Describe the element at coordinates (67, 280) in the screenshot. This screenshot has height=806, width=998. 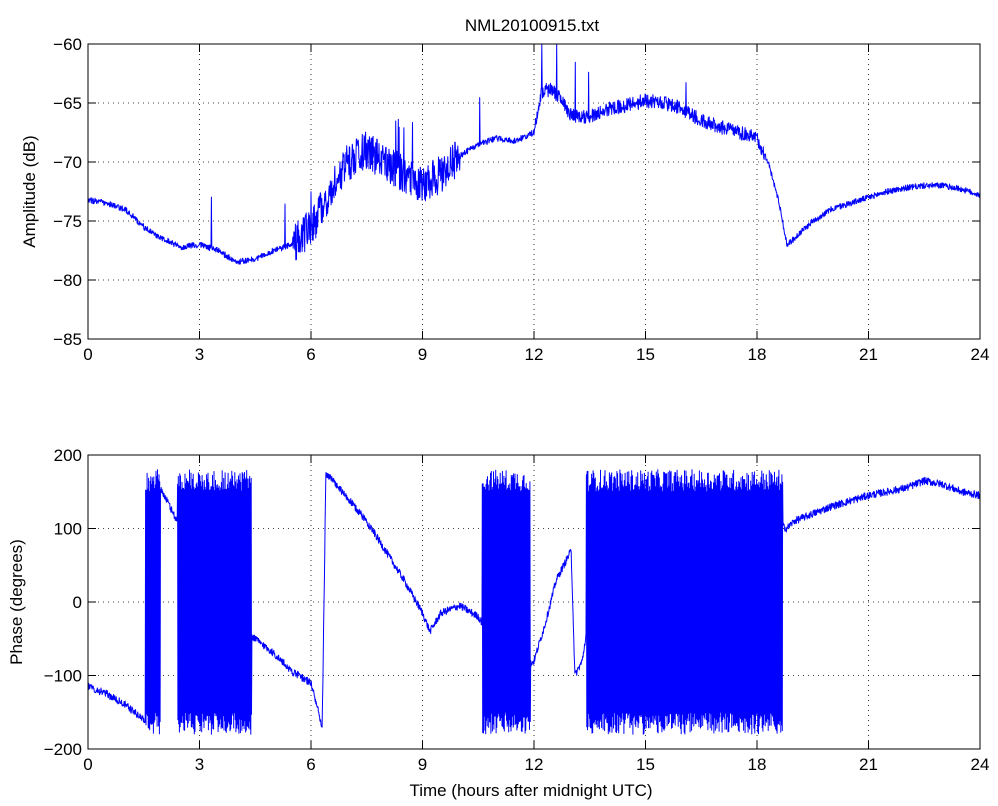
I see `y-tick-label: −80` at that location.